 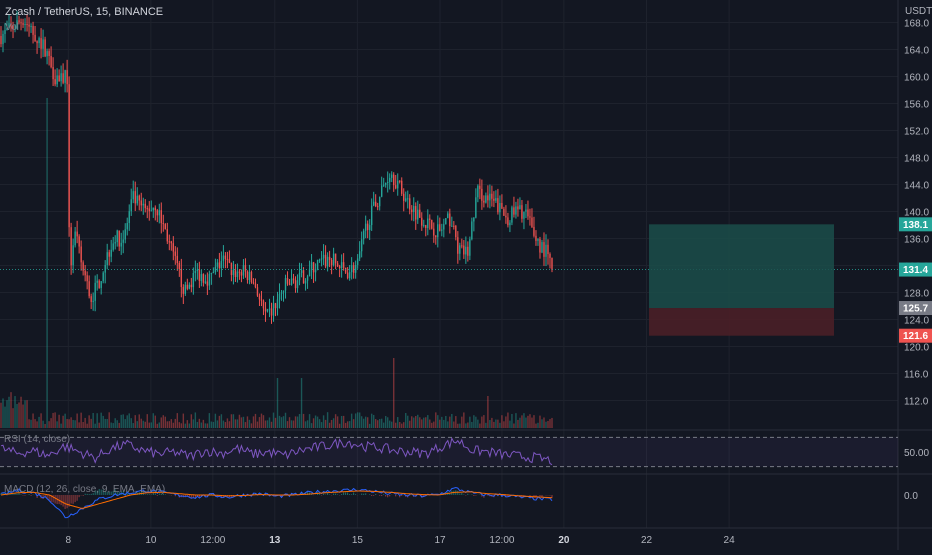 I want to click on y-tick-label: 164.0, so click(x=916, y=51).